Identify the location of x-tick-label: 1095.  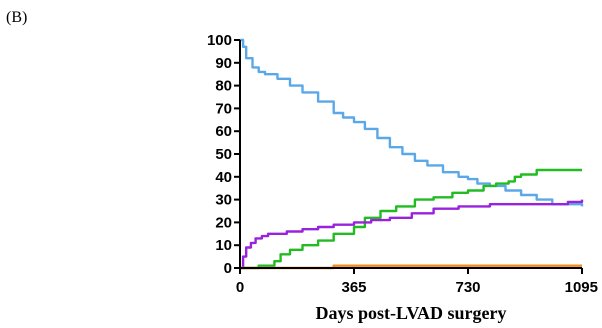
(581, 287).